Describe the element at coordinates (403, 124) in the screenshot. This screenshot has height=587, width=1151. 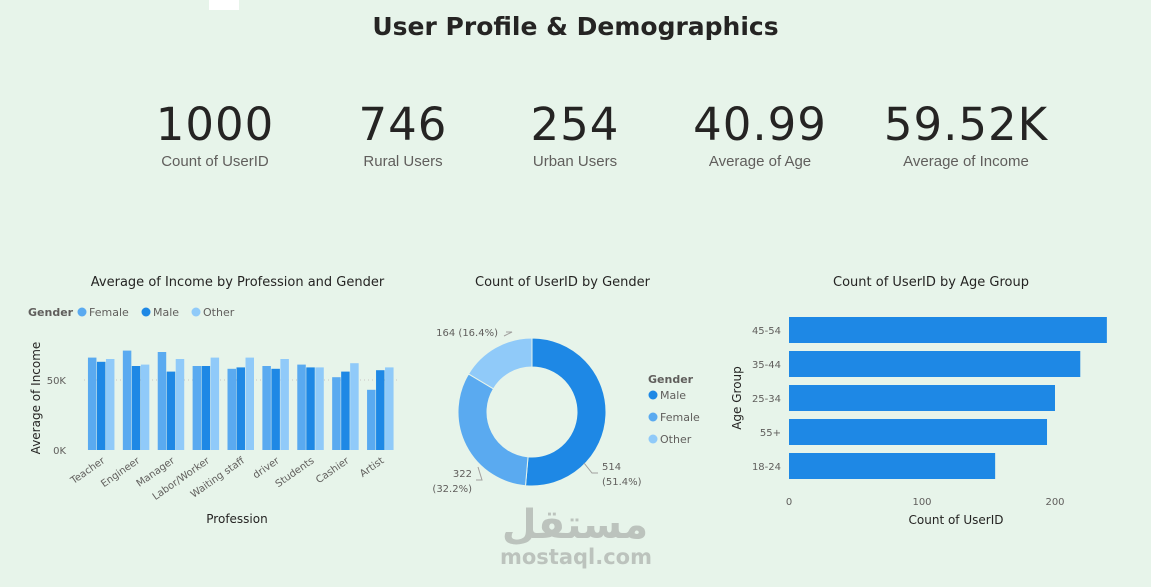
I see `kpi-value: 746` at that location.